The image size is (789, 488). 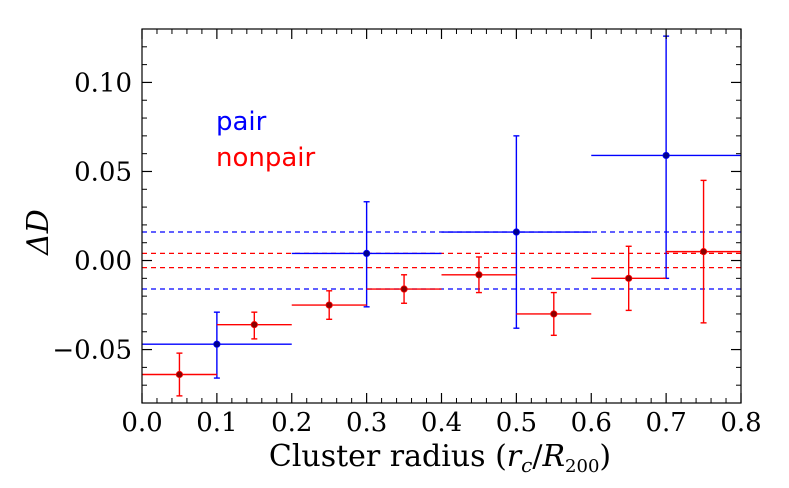 What do you see at coordinates (440, 458) in the screenshot?
I see `x-axis-label: Cluster radius (rc/R200)` at bounding box center [440, 458].